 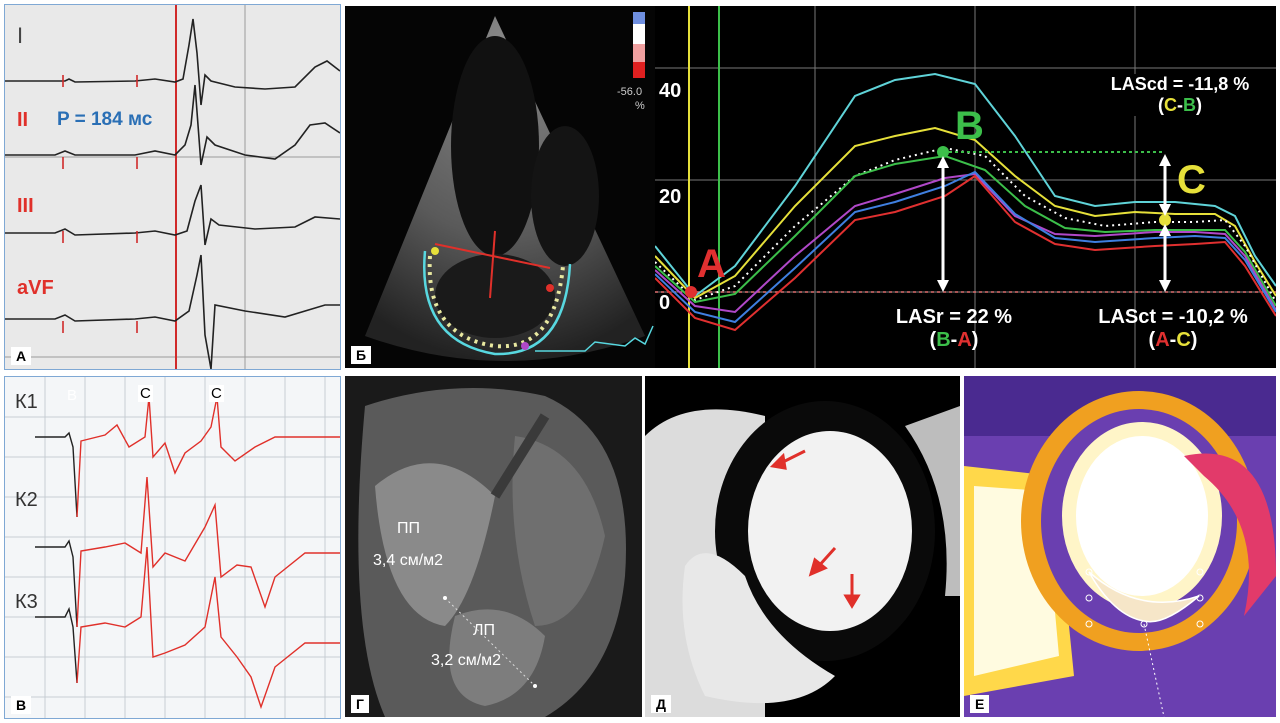 I want to click on panel-e-parametric: Е, so click(x=1120, y=546).